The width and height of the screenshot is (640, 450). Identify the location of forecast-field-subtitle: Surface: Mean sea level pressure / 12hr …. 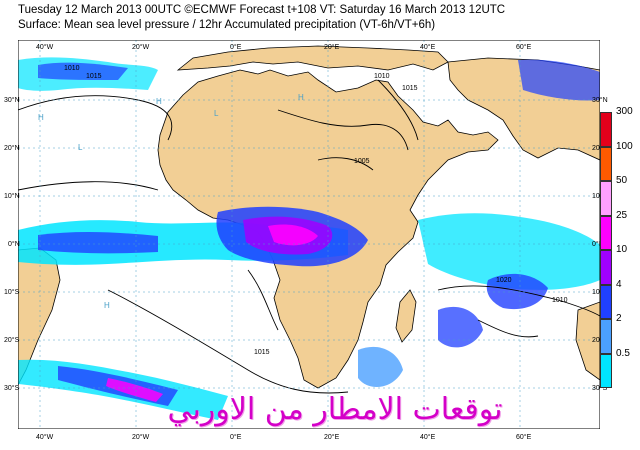
(227, 25).